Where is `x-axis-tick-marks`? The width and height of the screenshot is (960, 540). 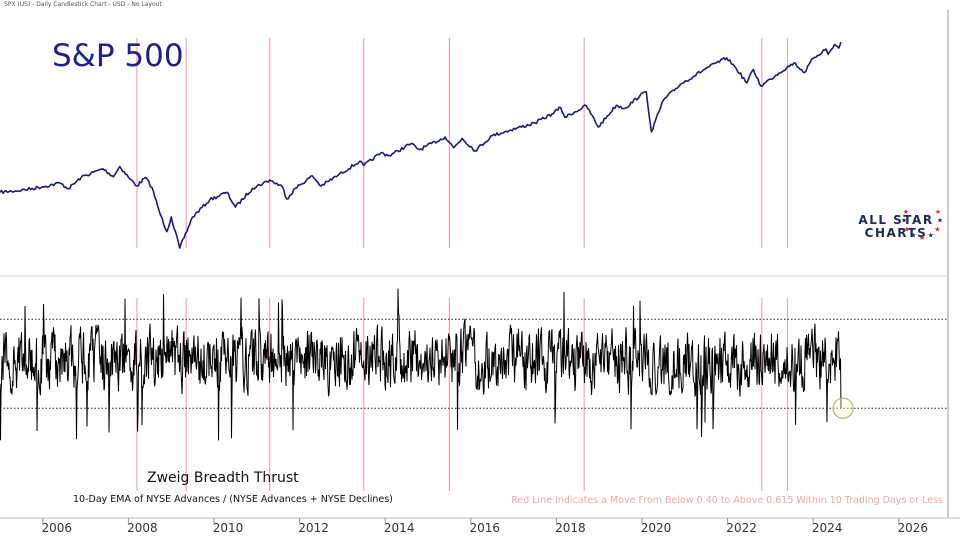 x-axis-tick-marks is located at coordinates (471, 520).